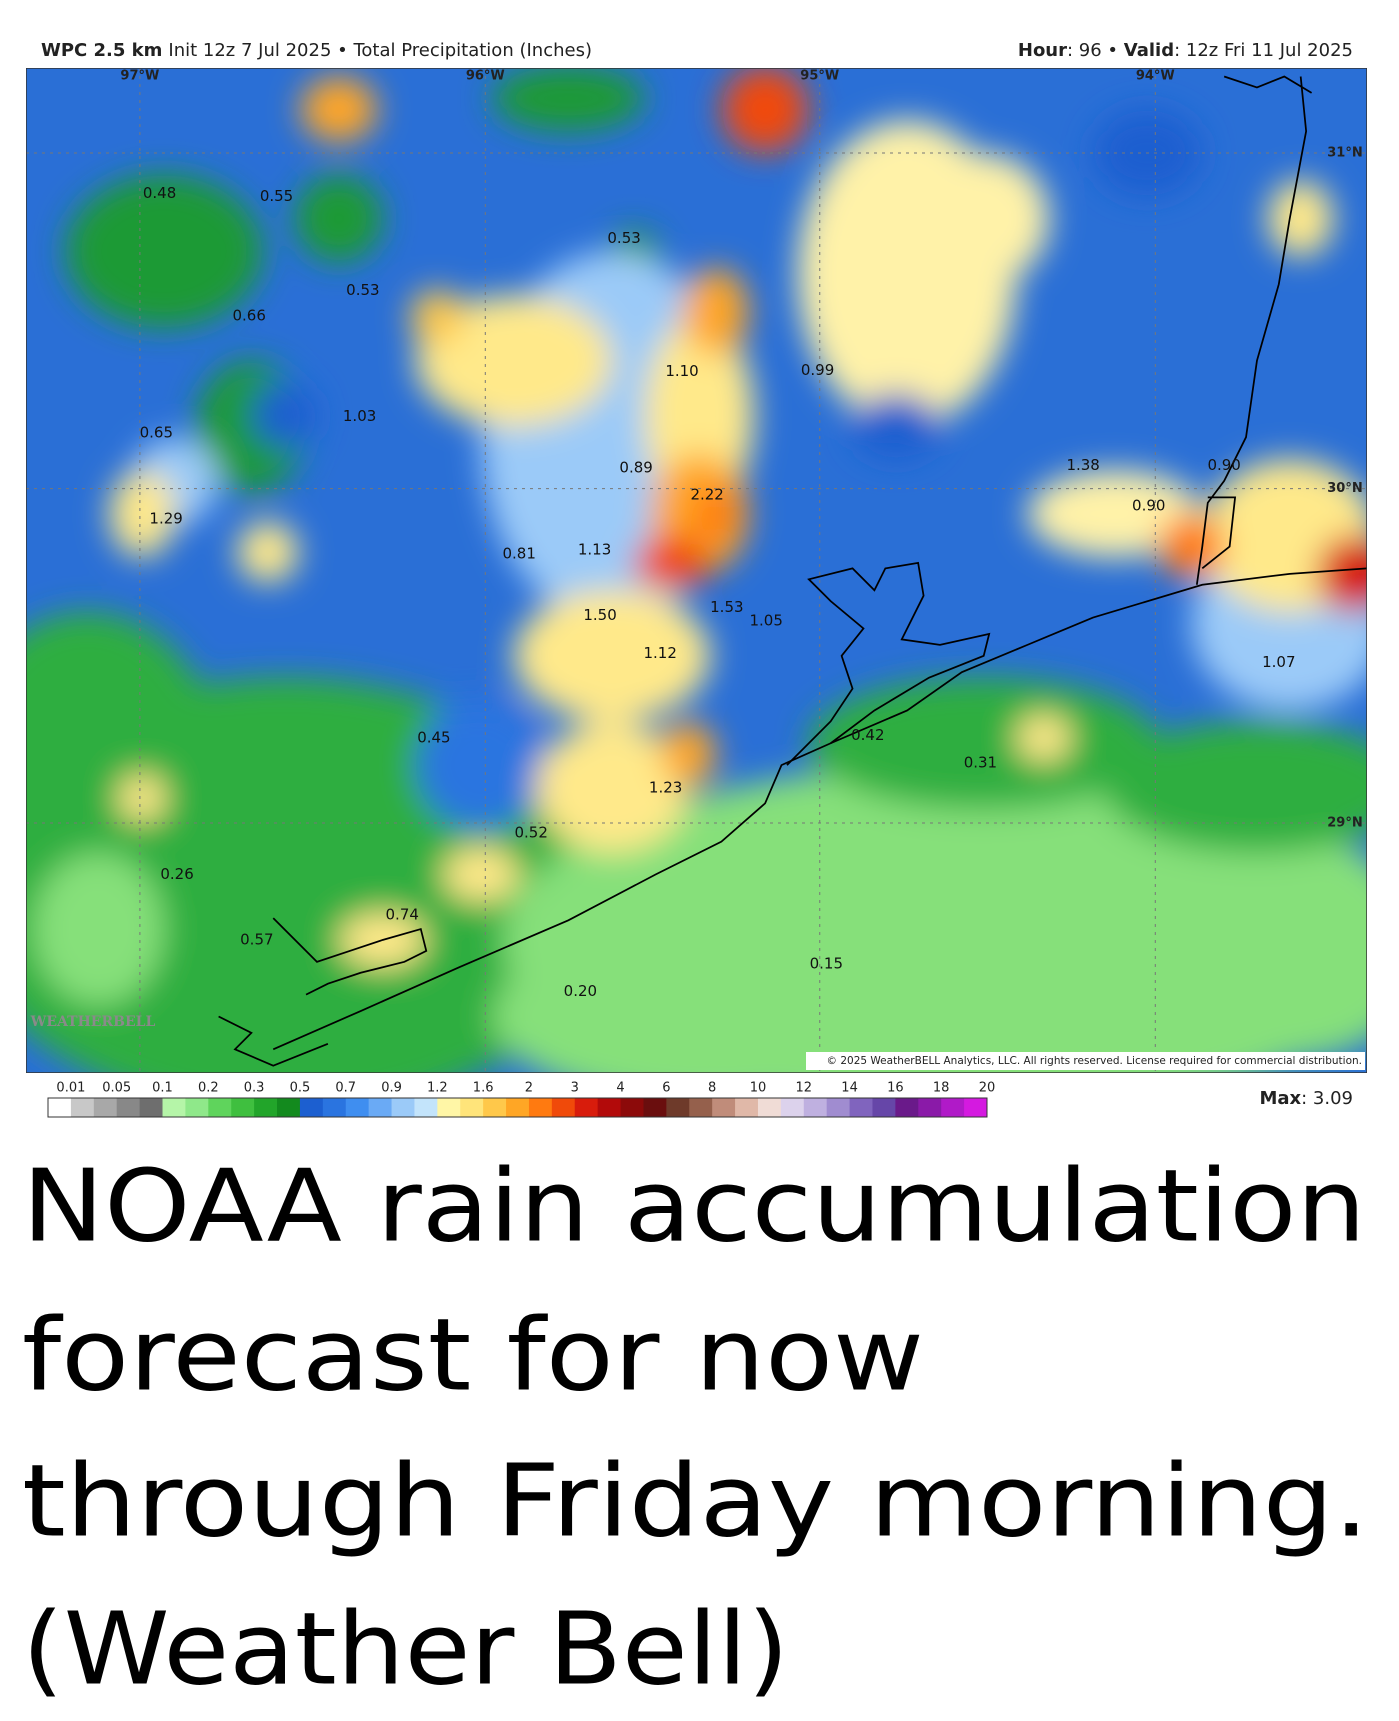 This screenshot has width=1399, height=1721. What do you see at coordinates (529, 1088) in the screenshot?
I see `legend-tick: 2` at bounding box center [529, 1088].